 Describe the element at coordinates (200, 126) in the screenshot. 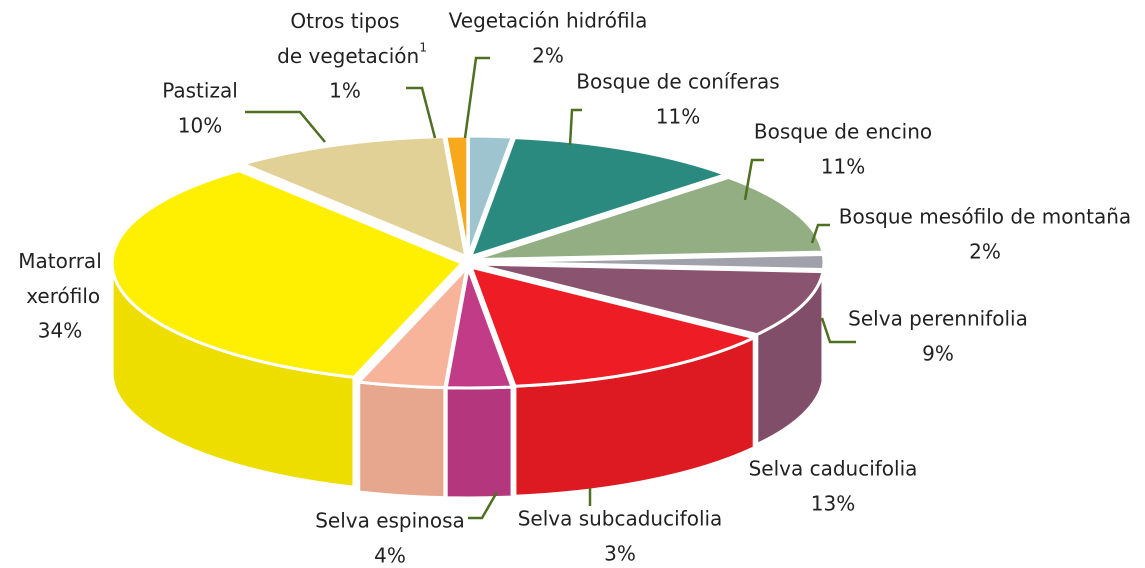

I see `value-label: 10%` at that location.